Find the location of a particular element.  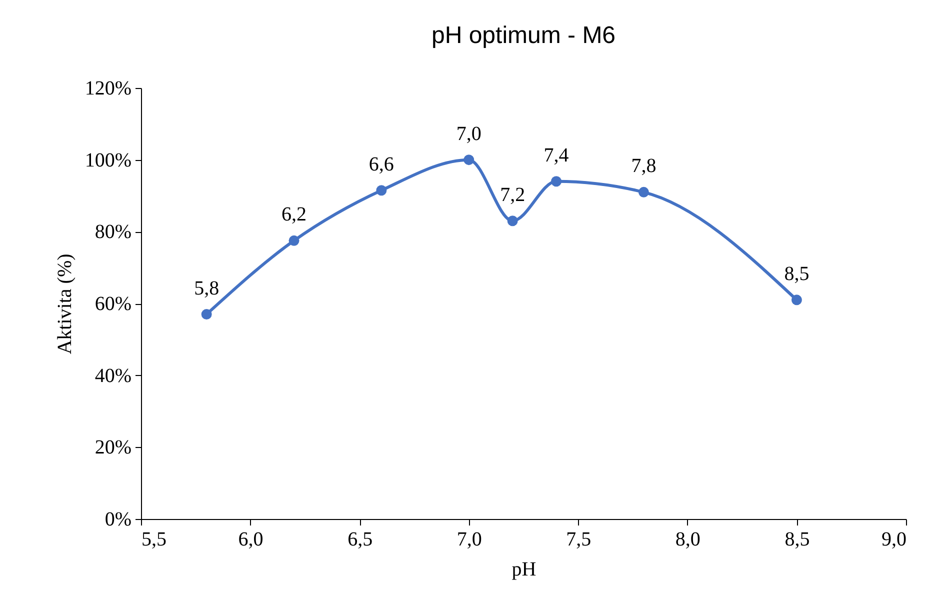

annotation: 6,6 is located at coordinates (381, 164).